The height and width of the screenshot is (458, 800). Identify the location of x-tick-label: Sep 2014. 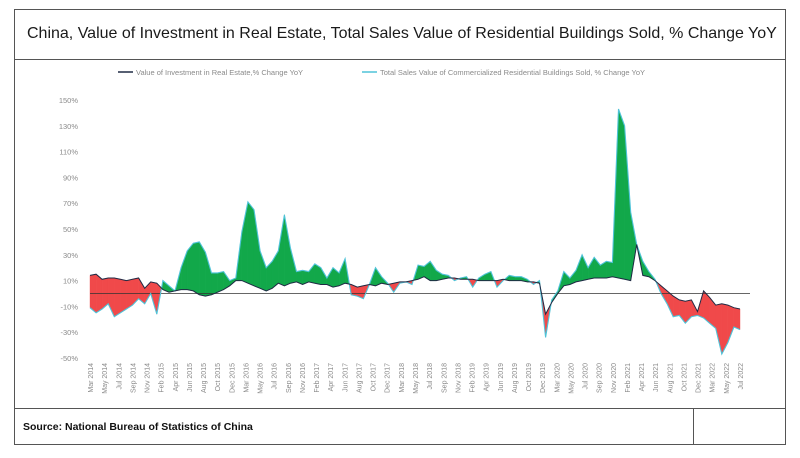
(133, 378).